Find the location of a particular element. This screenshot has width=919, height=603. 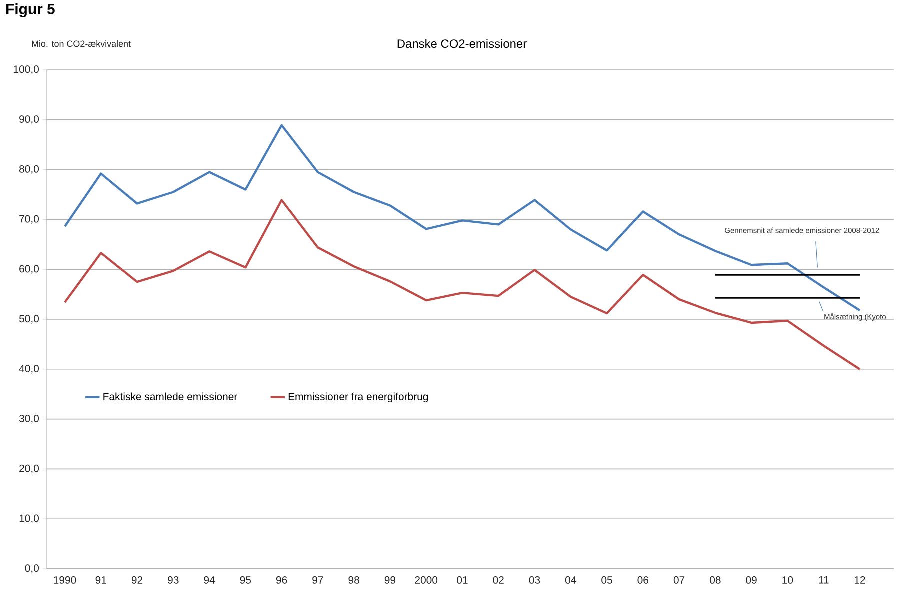

y-tick-label: 60,0 is located at coordinates (29, 269).